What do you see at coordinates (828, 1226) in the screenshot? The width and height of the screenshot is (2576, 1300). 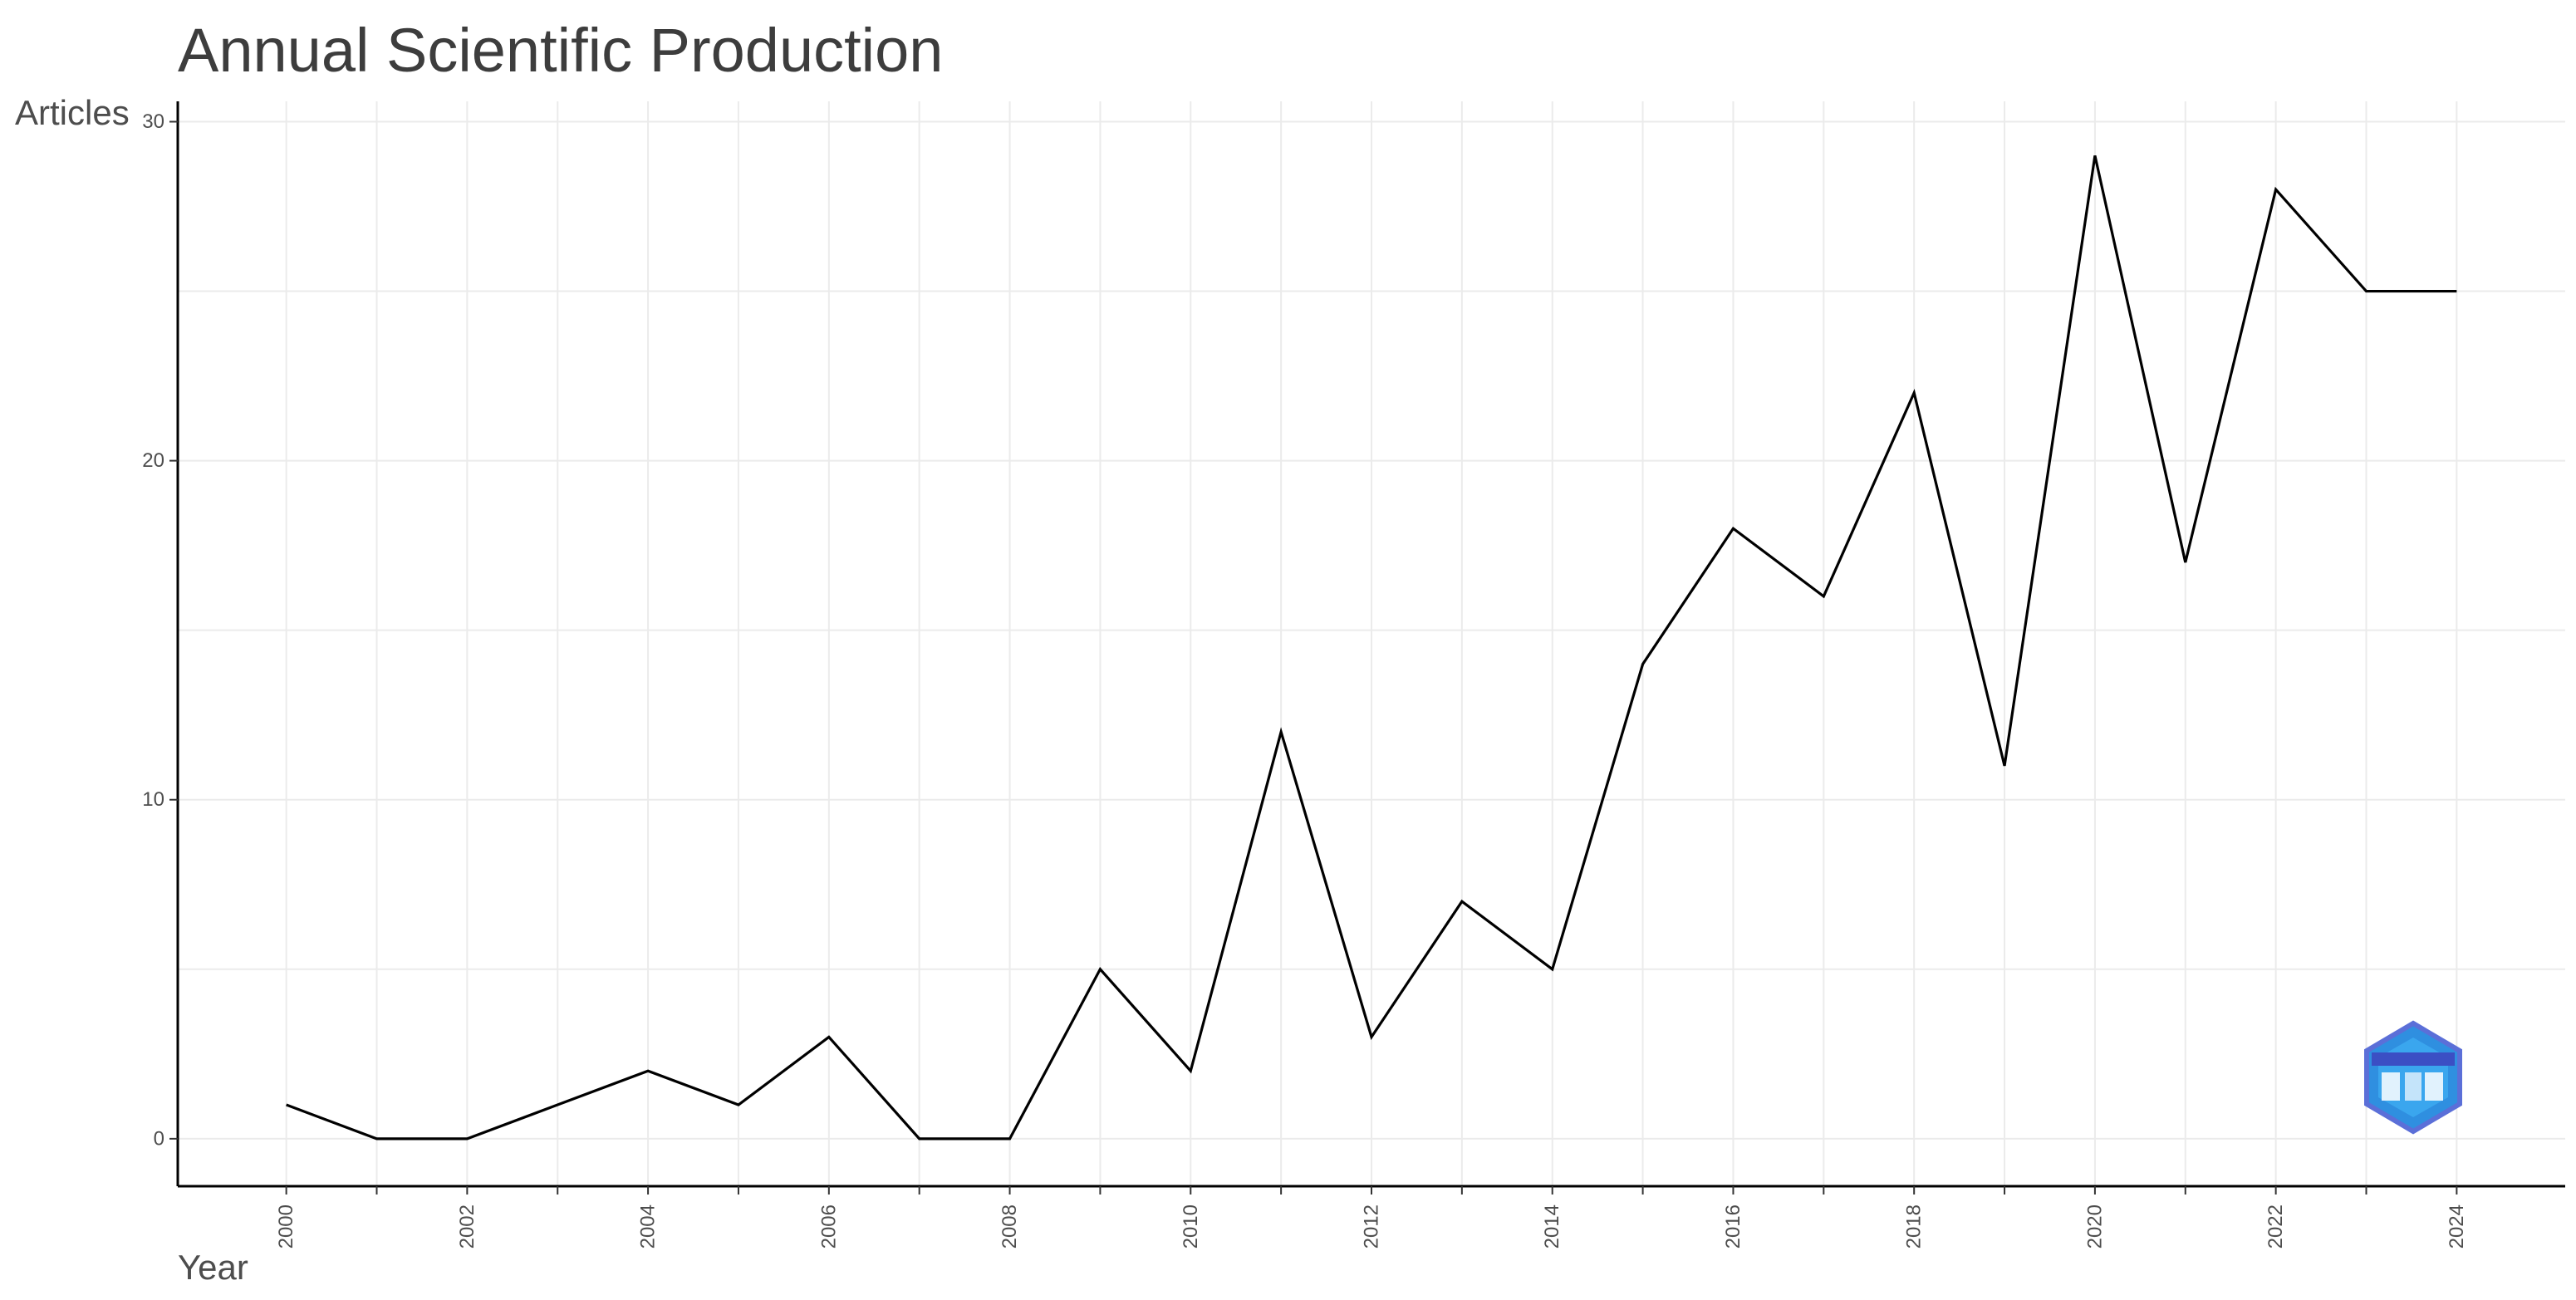 I see `x-tick-label: 2006` at bounding box center [828, 1226].